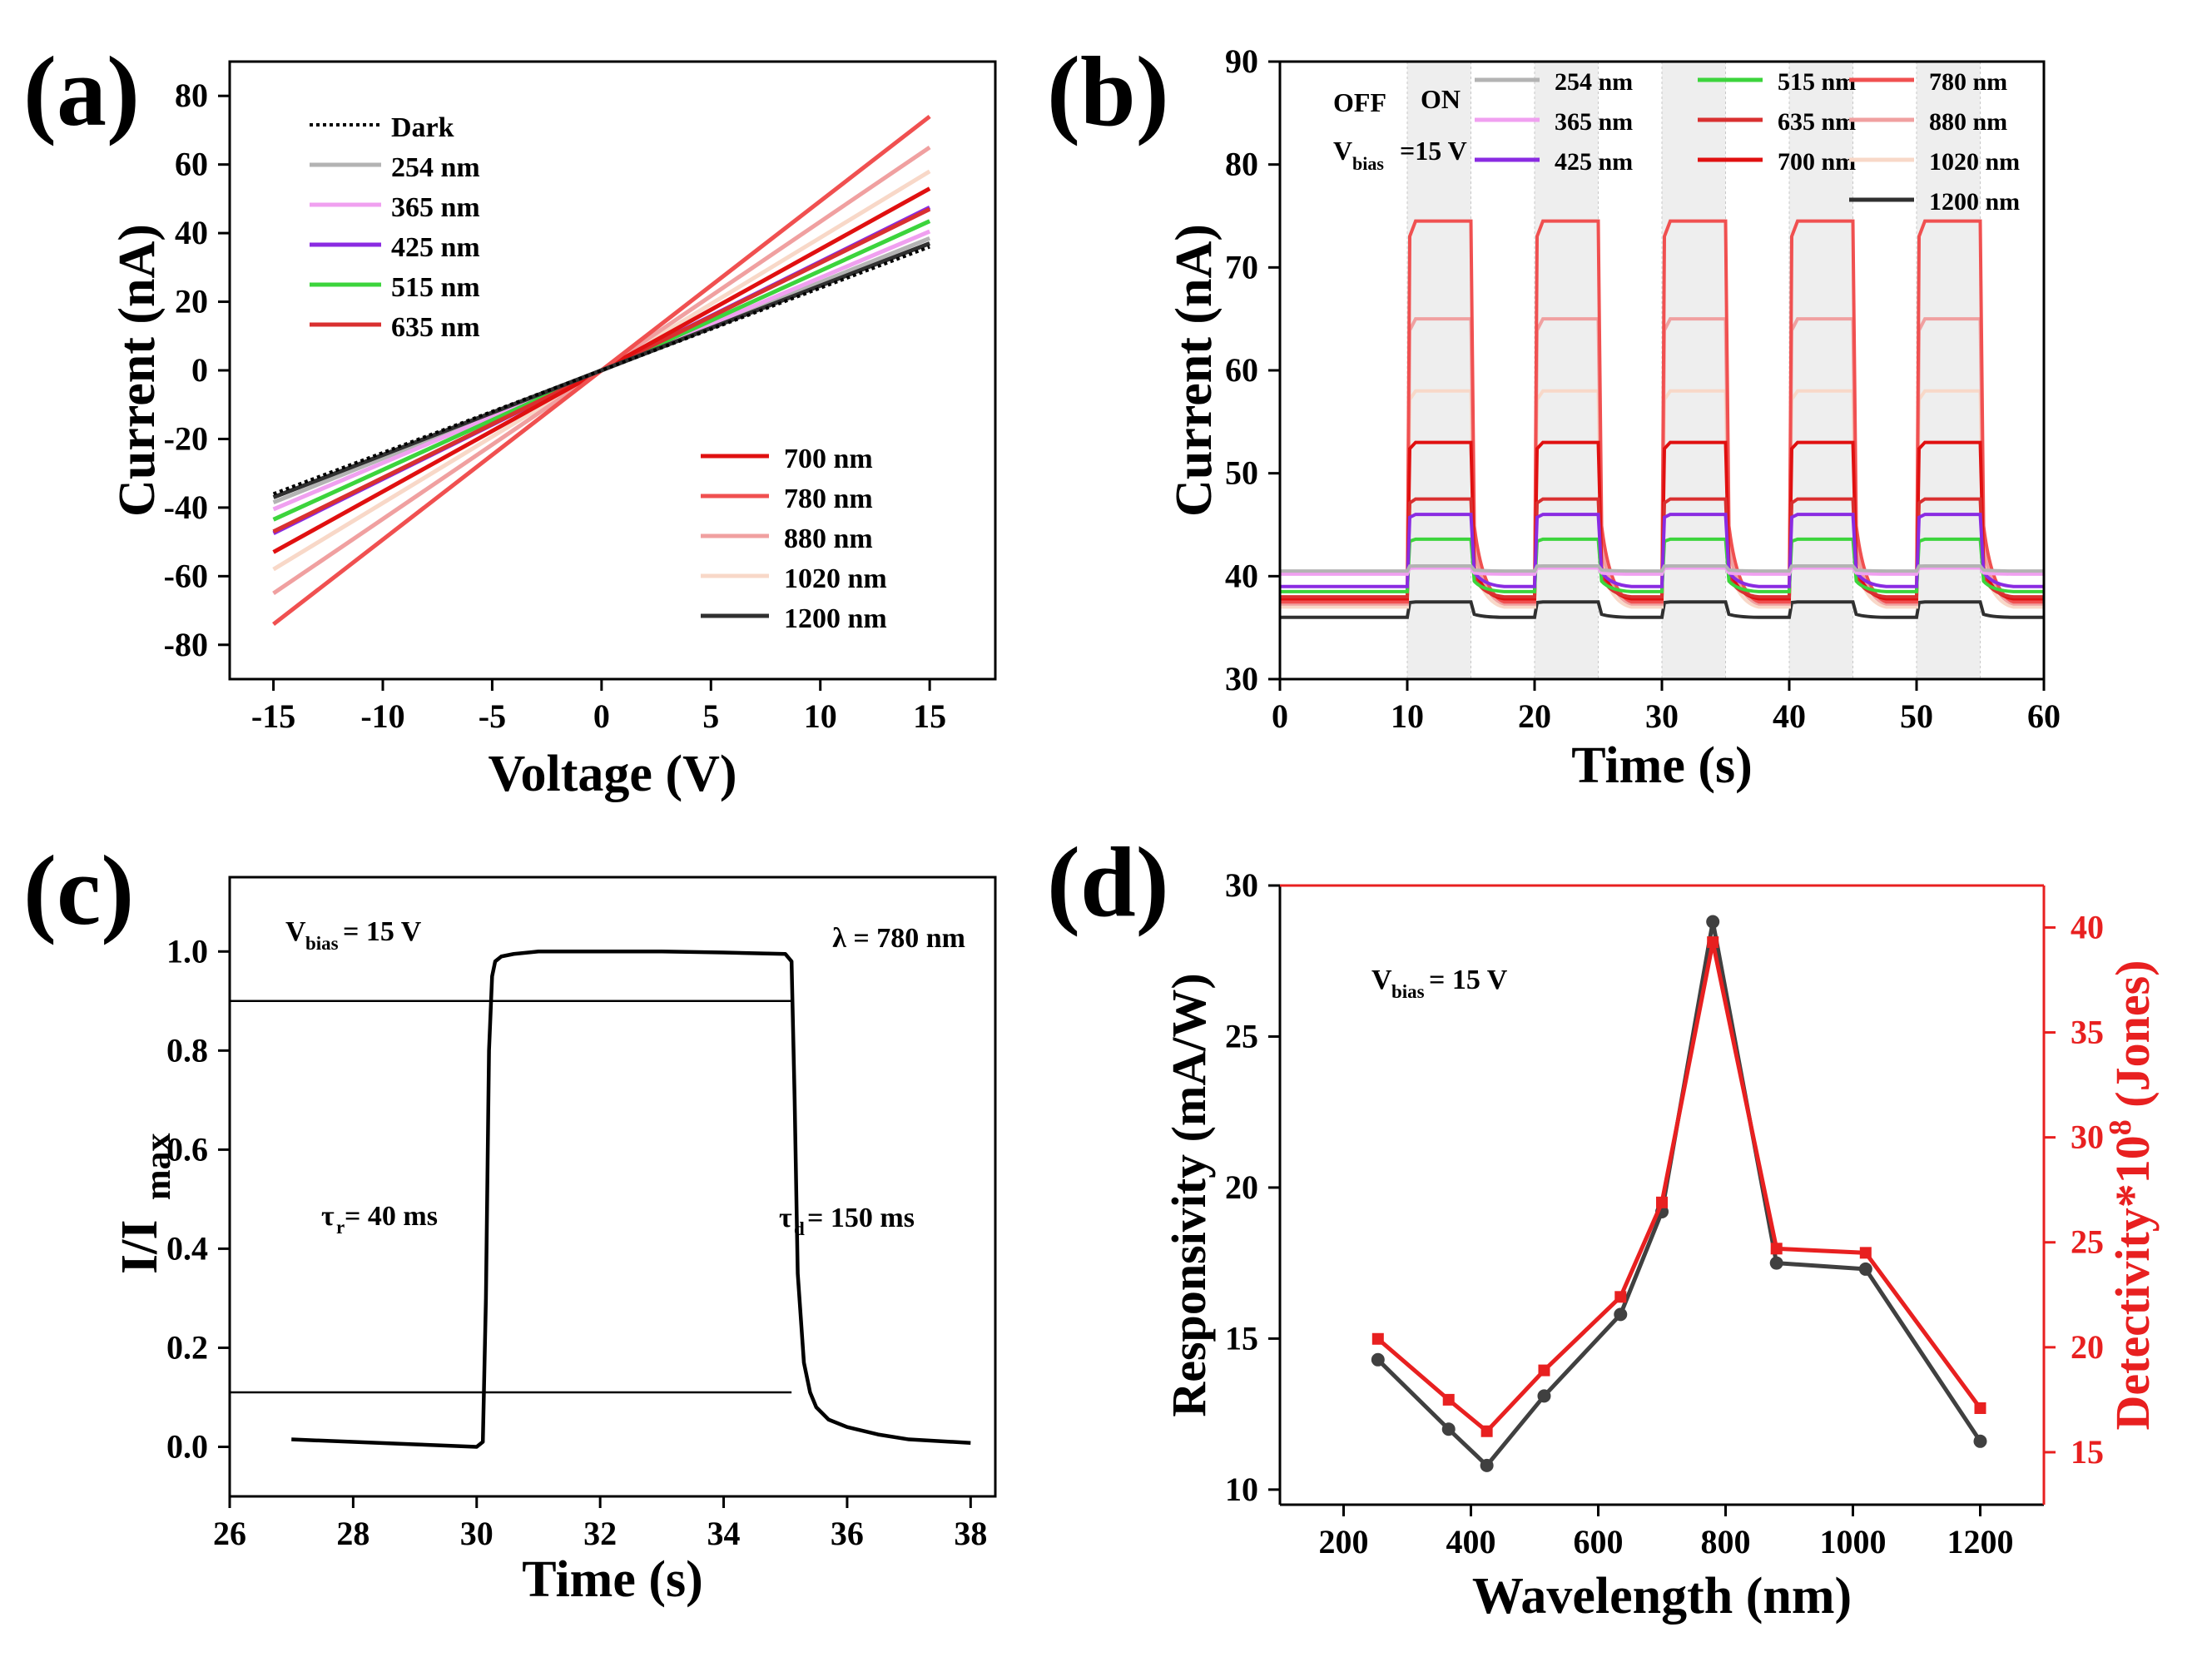  I want to click on d-xtick-label: 600, so click(1599, 1541).